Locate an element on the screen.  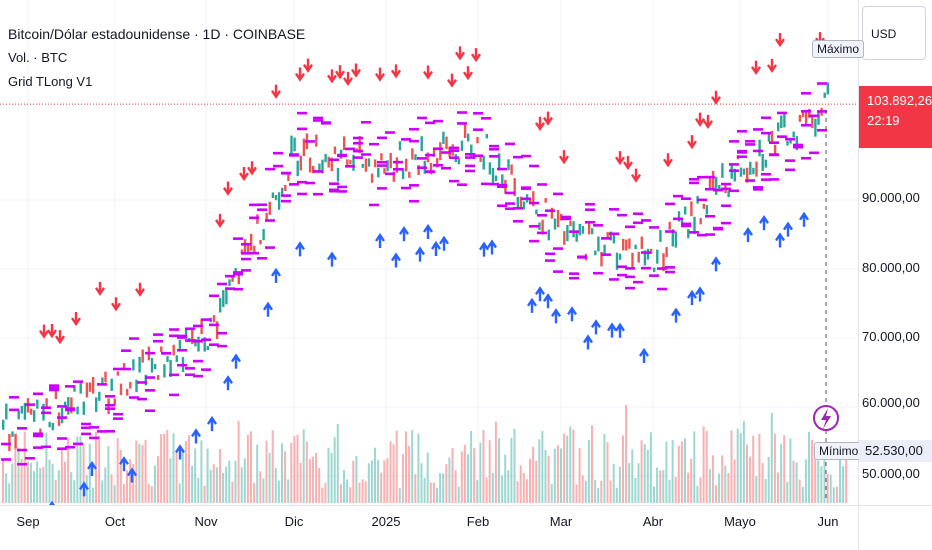
x-tick-label: Oct is located at coordinates (115, 521).